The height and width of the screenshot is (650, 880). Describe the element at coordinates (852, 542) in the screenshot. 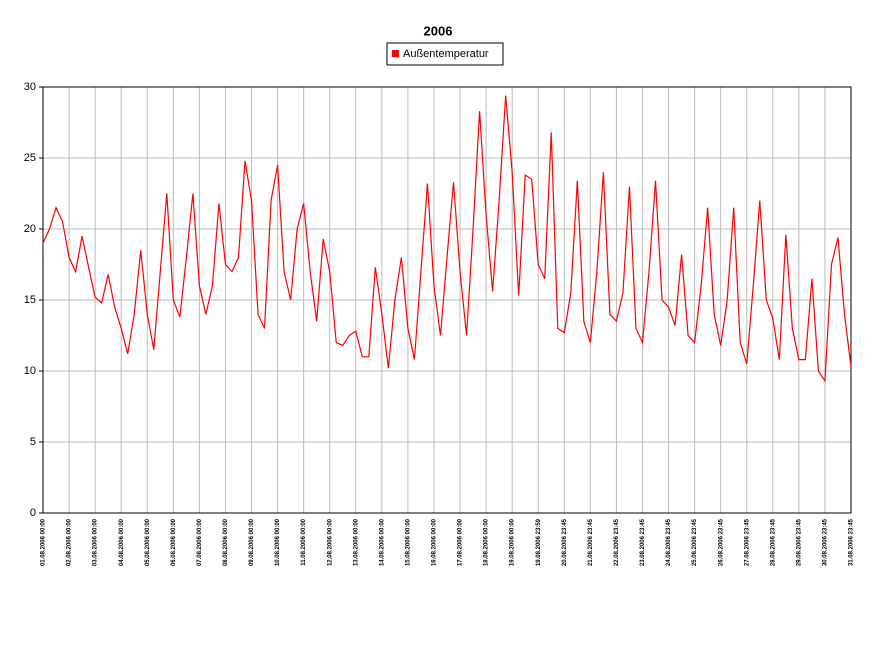

I see `x-tick-label: 31.08.2006 23:45` at that location.